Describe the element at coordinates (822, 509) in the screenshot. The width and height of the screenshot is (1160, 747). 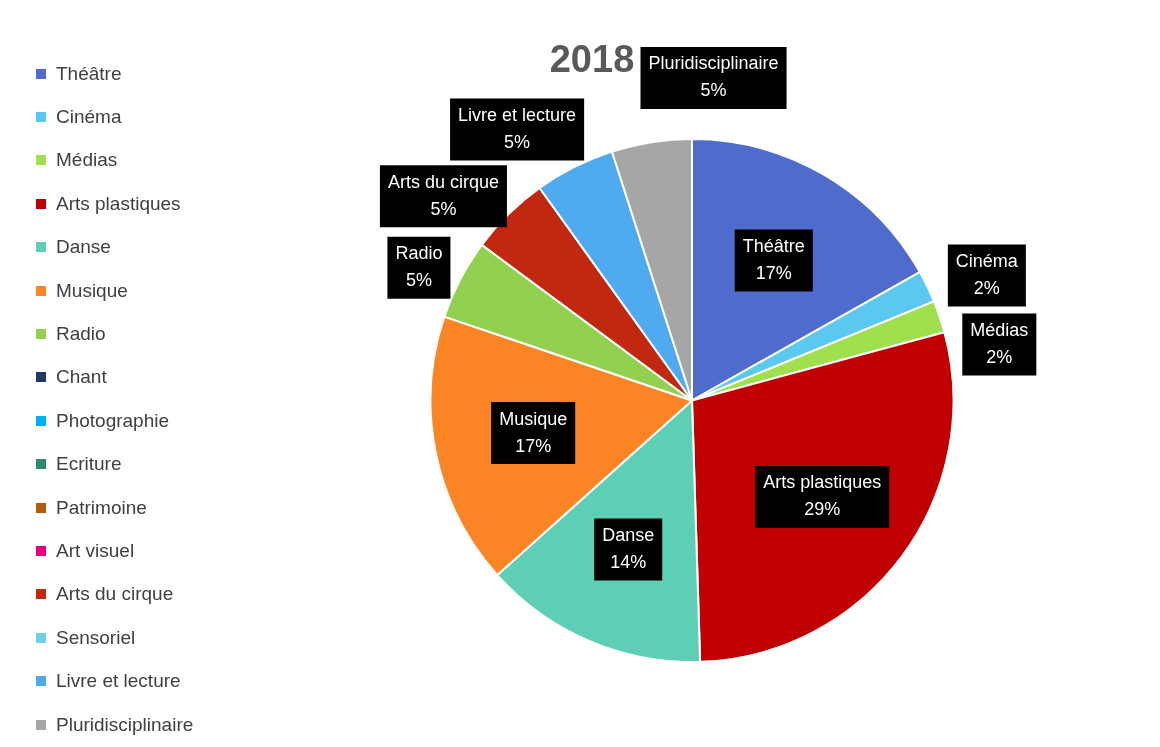
I see `data-label: 29%` at that location.